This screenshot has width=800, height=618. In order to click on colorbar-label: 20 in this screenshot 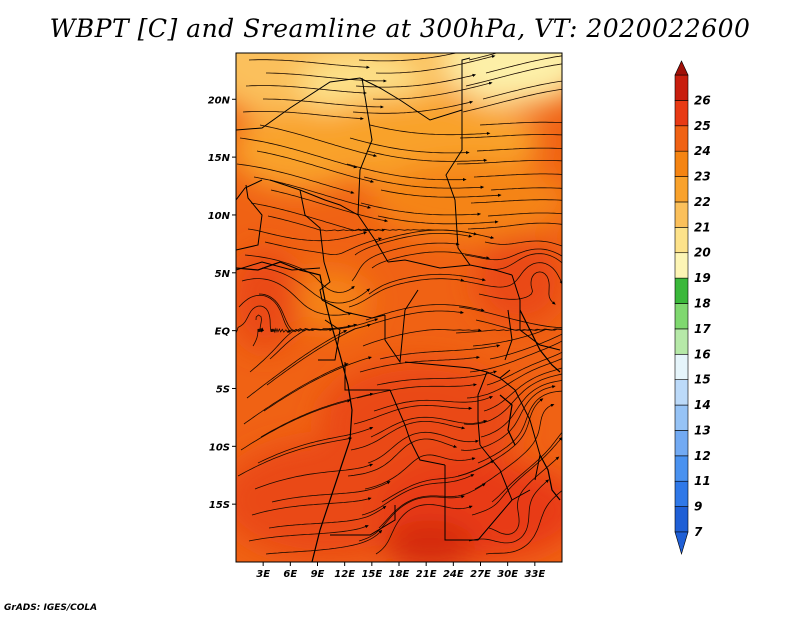, I will do `click(702, 253)`.